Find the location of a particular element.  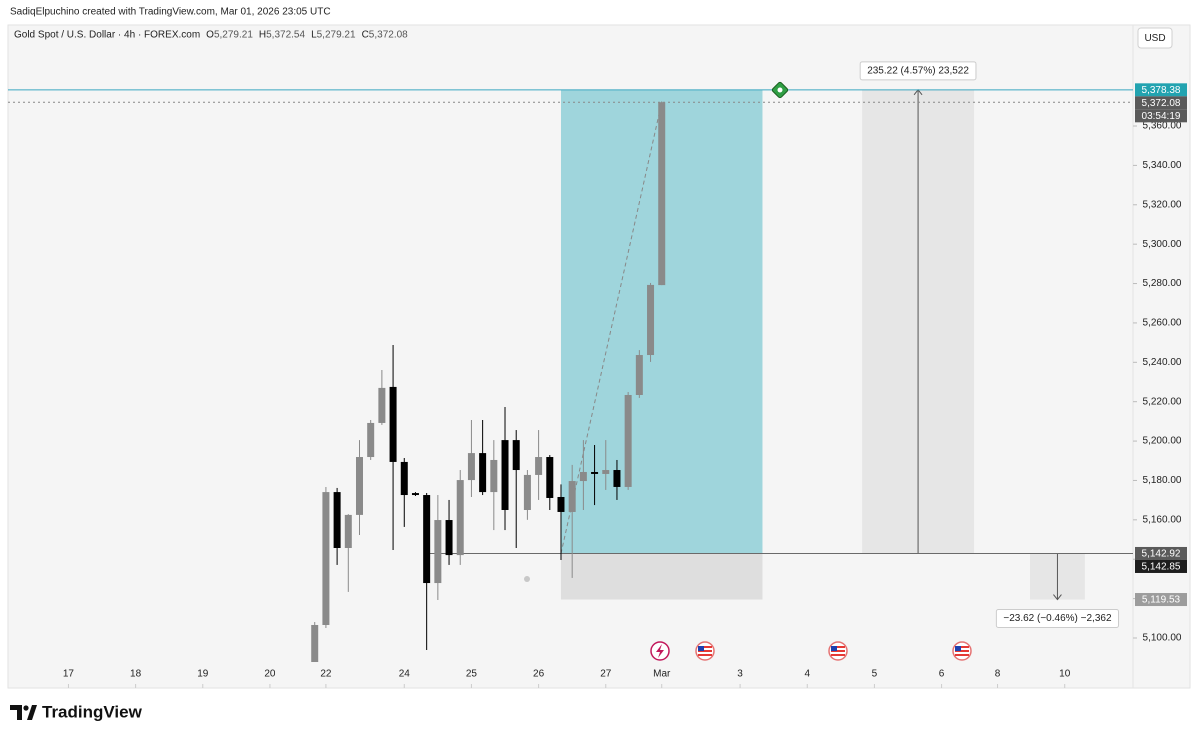

ohlc-key: L is located at coordinates (314, 35).